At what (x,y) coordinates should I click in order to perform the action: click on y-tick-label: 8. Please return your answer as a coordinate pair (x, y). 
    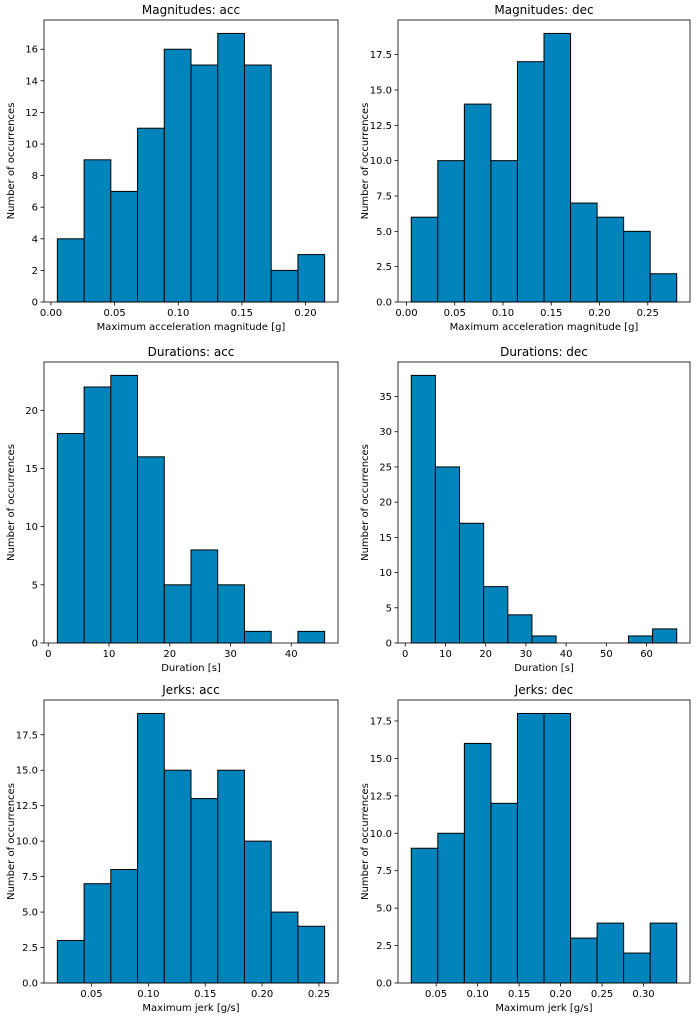
    Looking at the image, I should click on (35, 176).